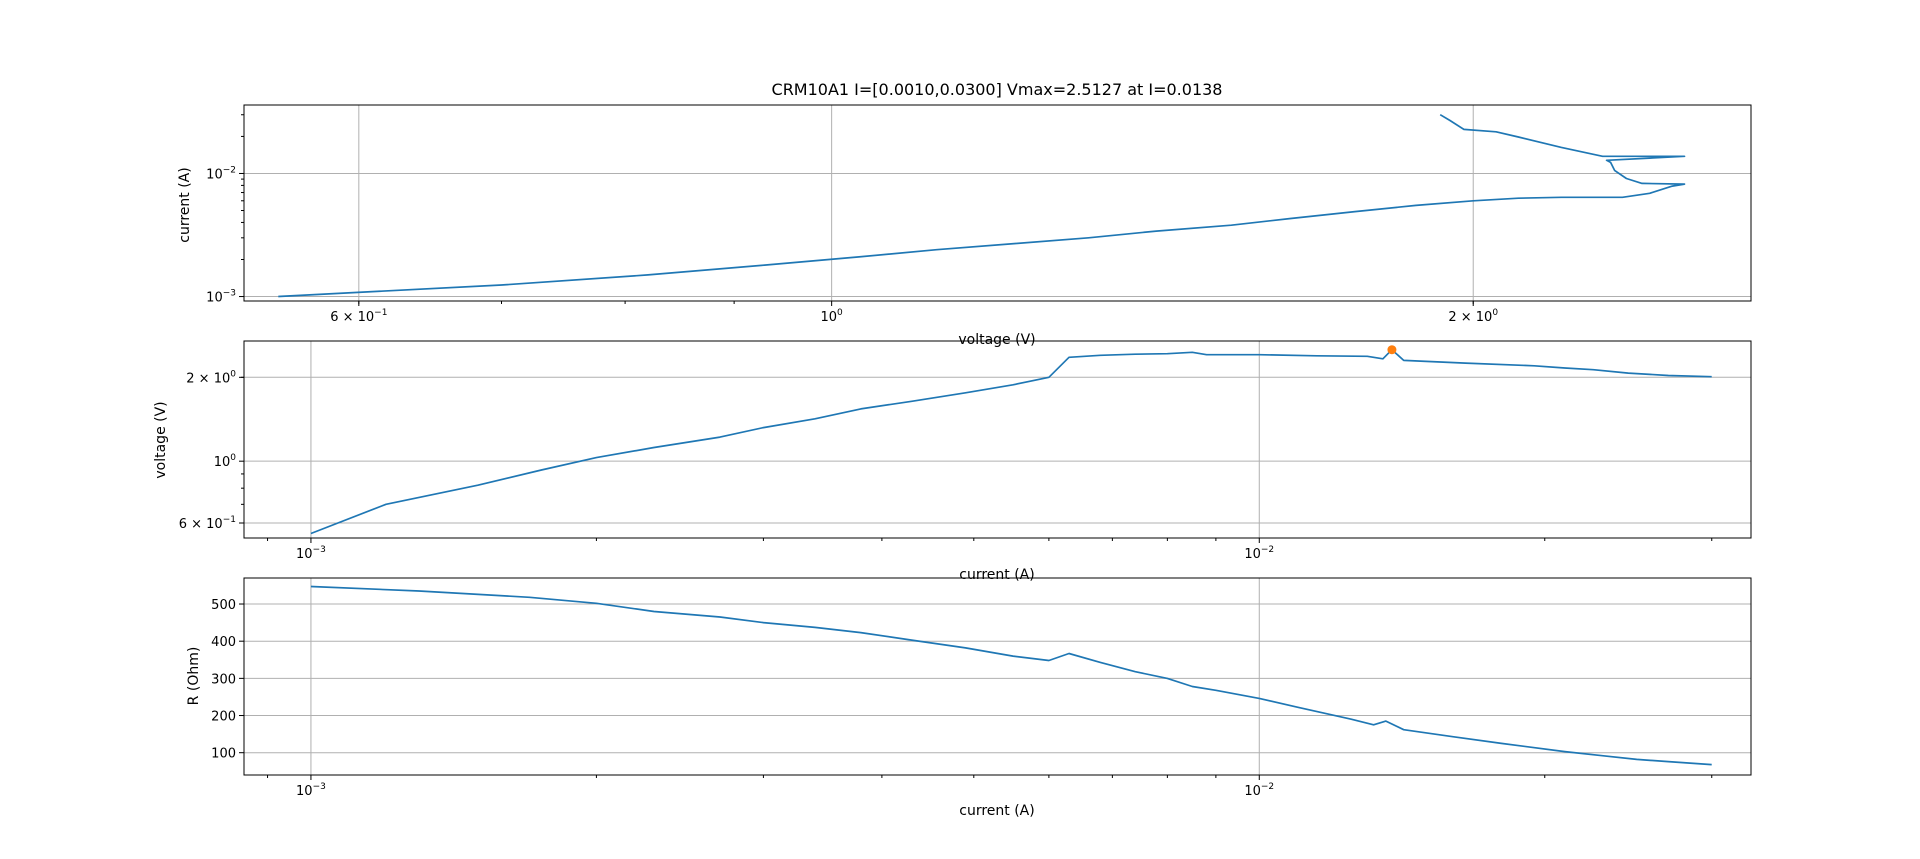 The height and width of the screenshot is (859, 1920). What do you see at coordinates (194, 676) in the screenshot?
I see `y-axis-label-resistance: R (Ohm)` at bounding box center [194, 676].